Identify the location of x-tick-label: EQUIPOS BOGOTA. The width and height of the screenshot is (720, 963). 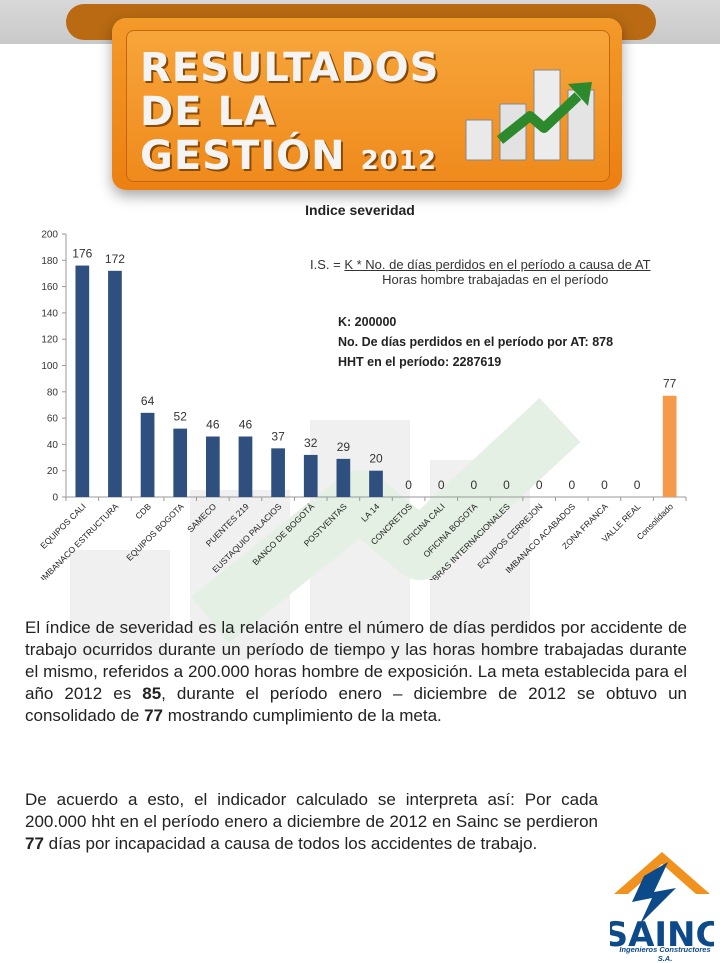
(155, 532).